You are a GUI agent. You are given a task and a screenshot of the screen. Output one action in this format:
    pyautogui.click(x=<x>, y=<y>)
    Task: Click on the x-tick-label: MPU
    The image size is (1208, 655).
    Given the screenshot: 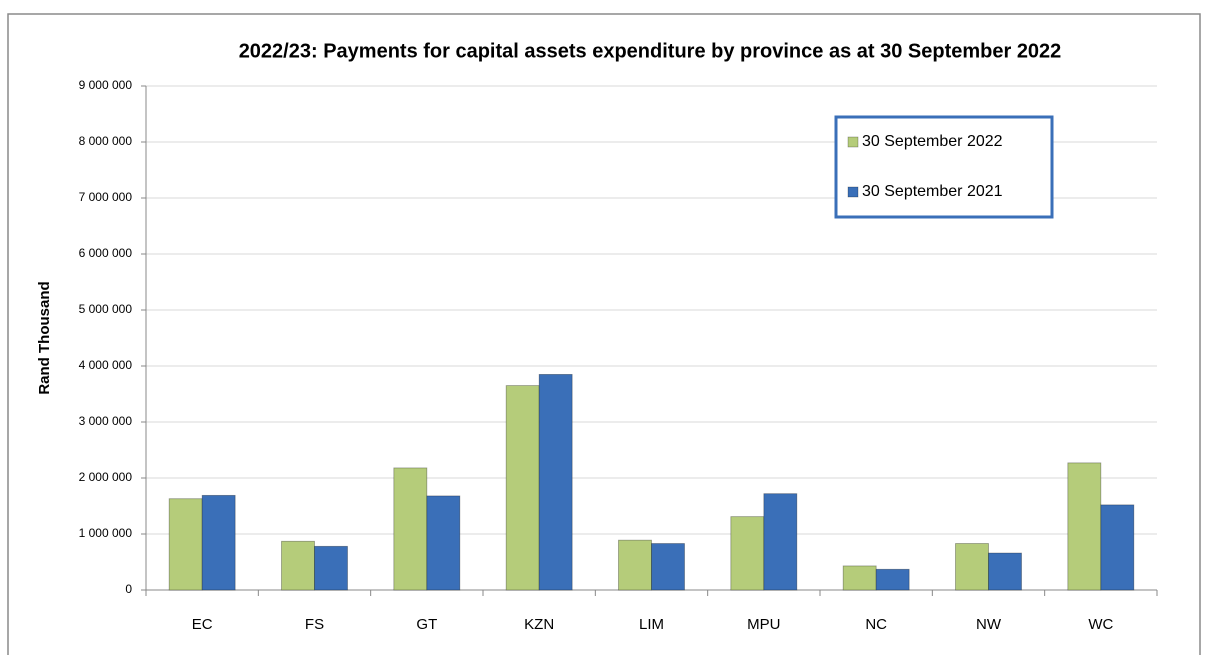 What is the action you would take?
    pyautogui.click(x=763, y=624)
    